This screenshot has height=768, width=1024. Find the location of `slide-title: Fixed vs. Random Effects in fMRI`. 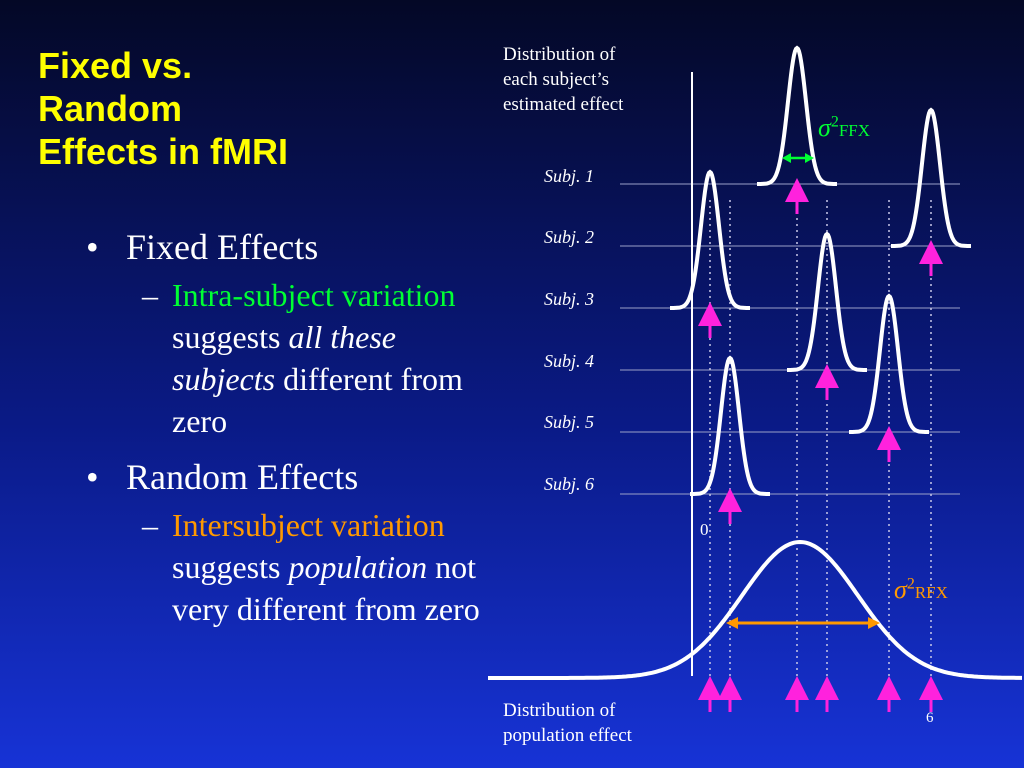

slide-title: Fixed vs. Random Effects in fMRI is located at coordinates (163, 108).